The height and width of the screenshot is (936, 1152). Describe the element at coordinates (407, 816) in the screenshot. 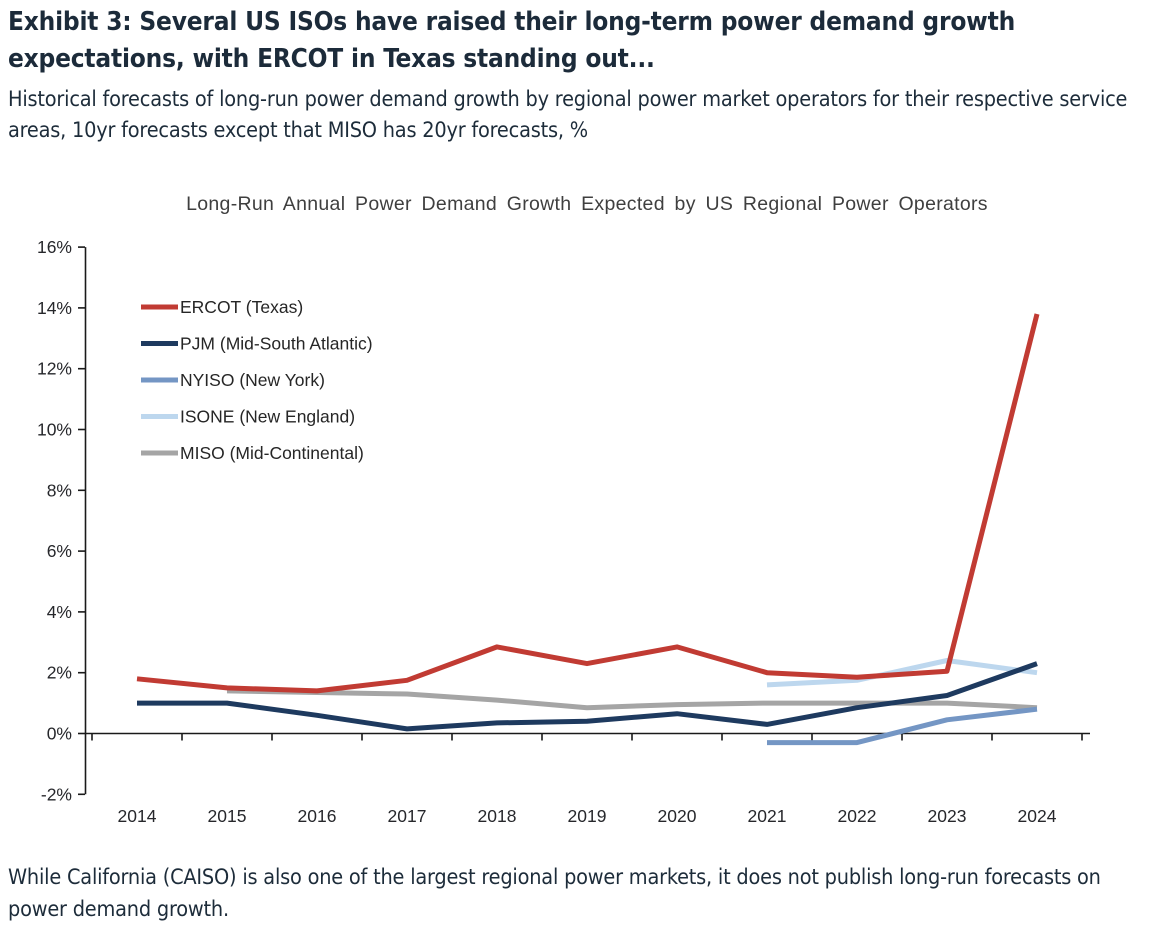

I see `x-tick-label: 2017` at that location.